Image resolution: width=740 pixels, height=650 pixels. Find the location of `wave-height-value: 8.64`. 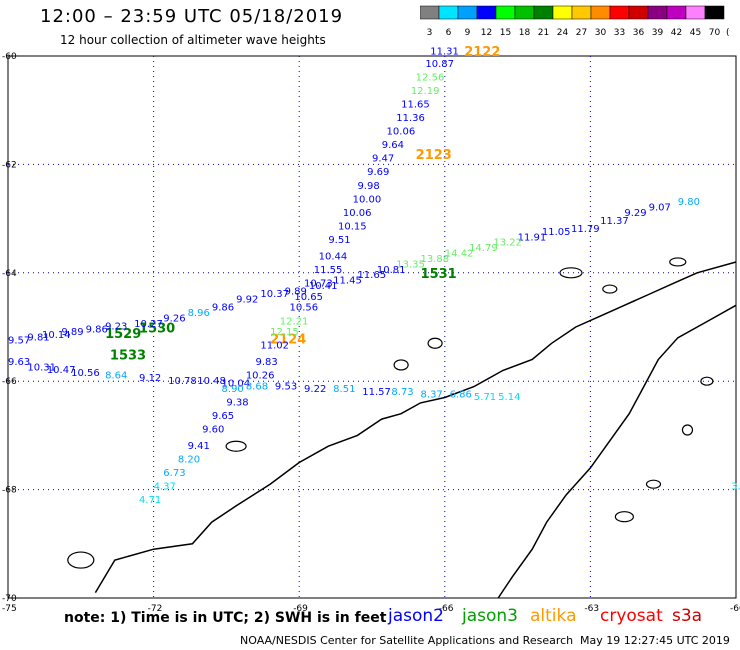

wave-height-value: 8.64 is located at coordinates (116, 375).